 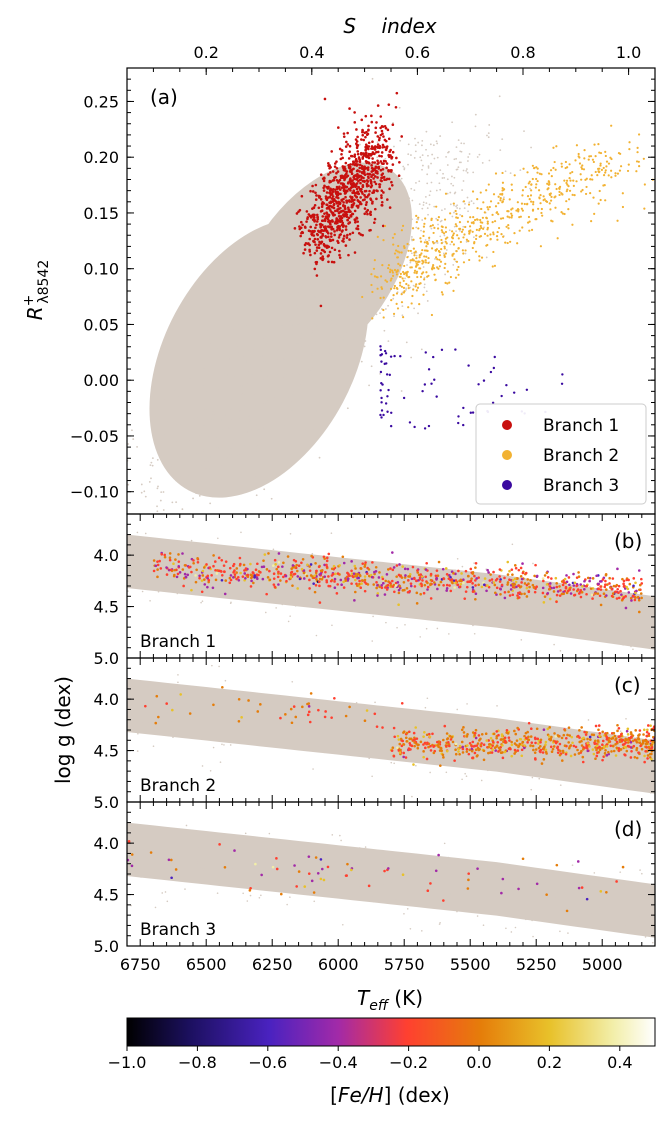 What do you see at coordinates (628, 541) in the screenshot?
I see `panel-b-label: (b)` at bounding box center [628, 541].